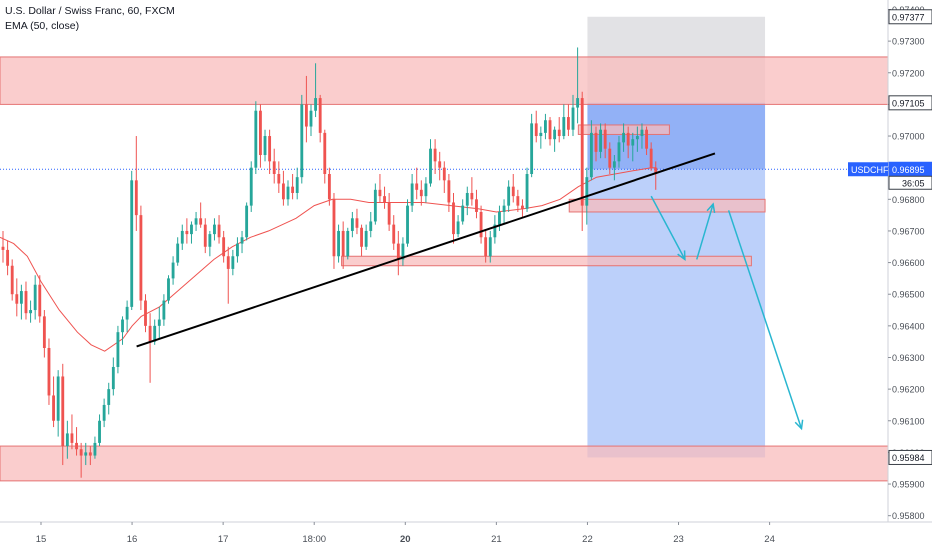  Describe the element at coordinates (314, 539) in the screenshot. I see `x-tick-label: 18:00` at that location.